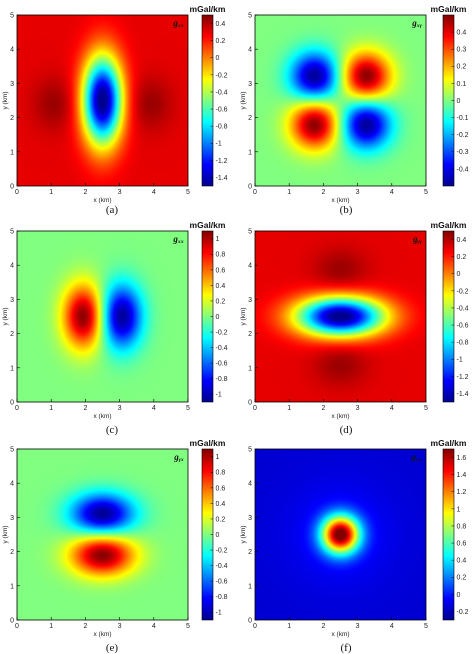 This screenshot has height=654, width=474. I want to click on x-tick-label: 3, so click(120, 626).